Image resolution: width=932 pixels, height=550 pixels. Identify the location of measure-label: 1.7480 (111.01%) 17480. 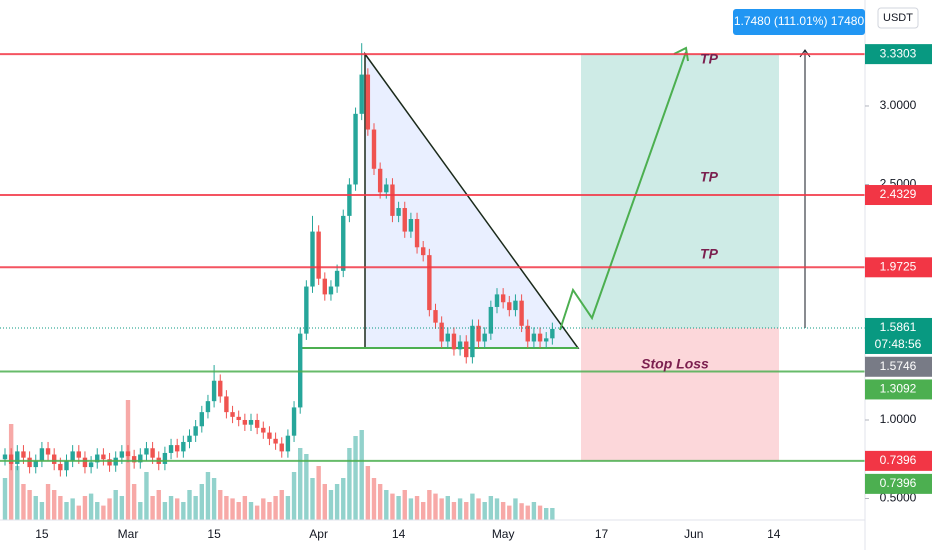
(799, 21).